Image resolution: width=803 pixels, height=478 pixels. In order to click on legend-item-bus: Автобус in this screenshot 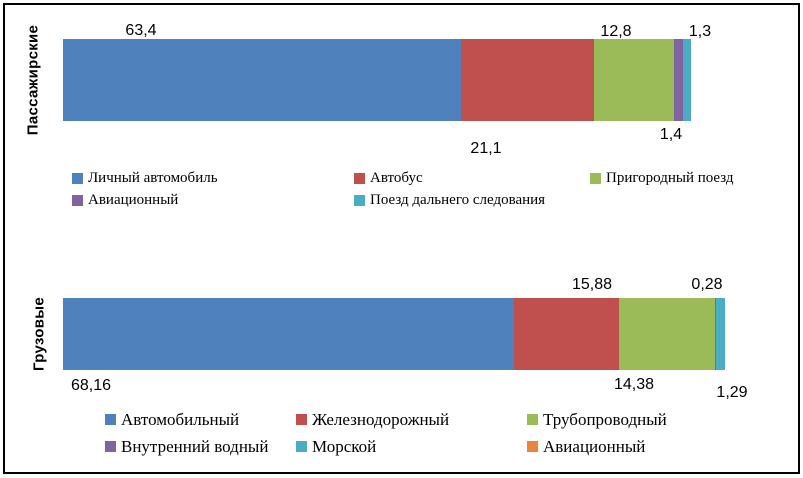, I will do `click(388, 178)`.